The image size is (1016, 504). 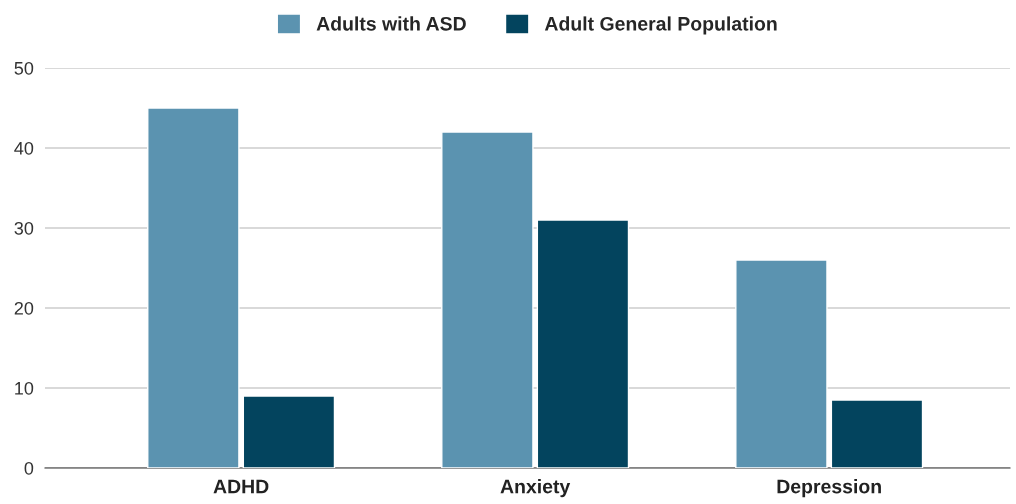 I want to click on x-tick-label: ADHD, so click(x=241, y=486).